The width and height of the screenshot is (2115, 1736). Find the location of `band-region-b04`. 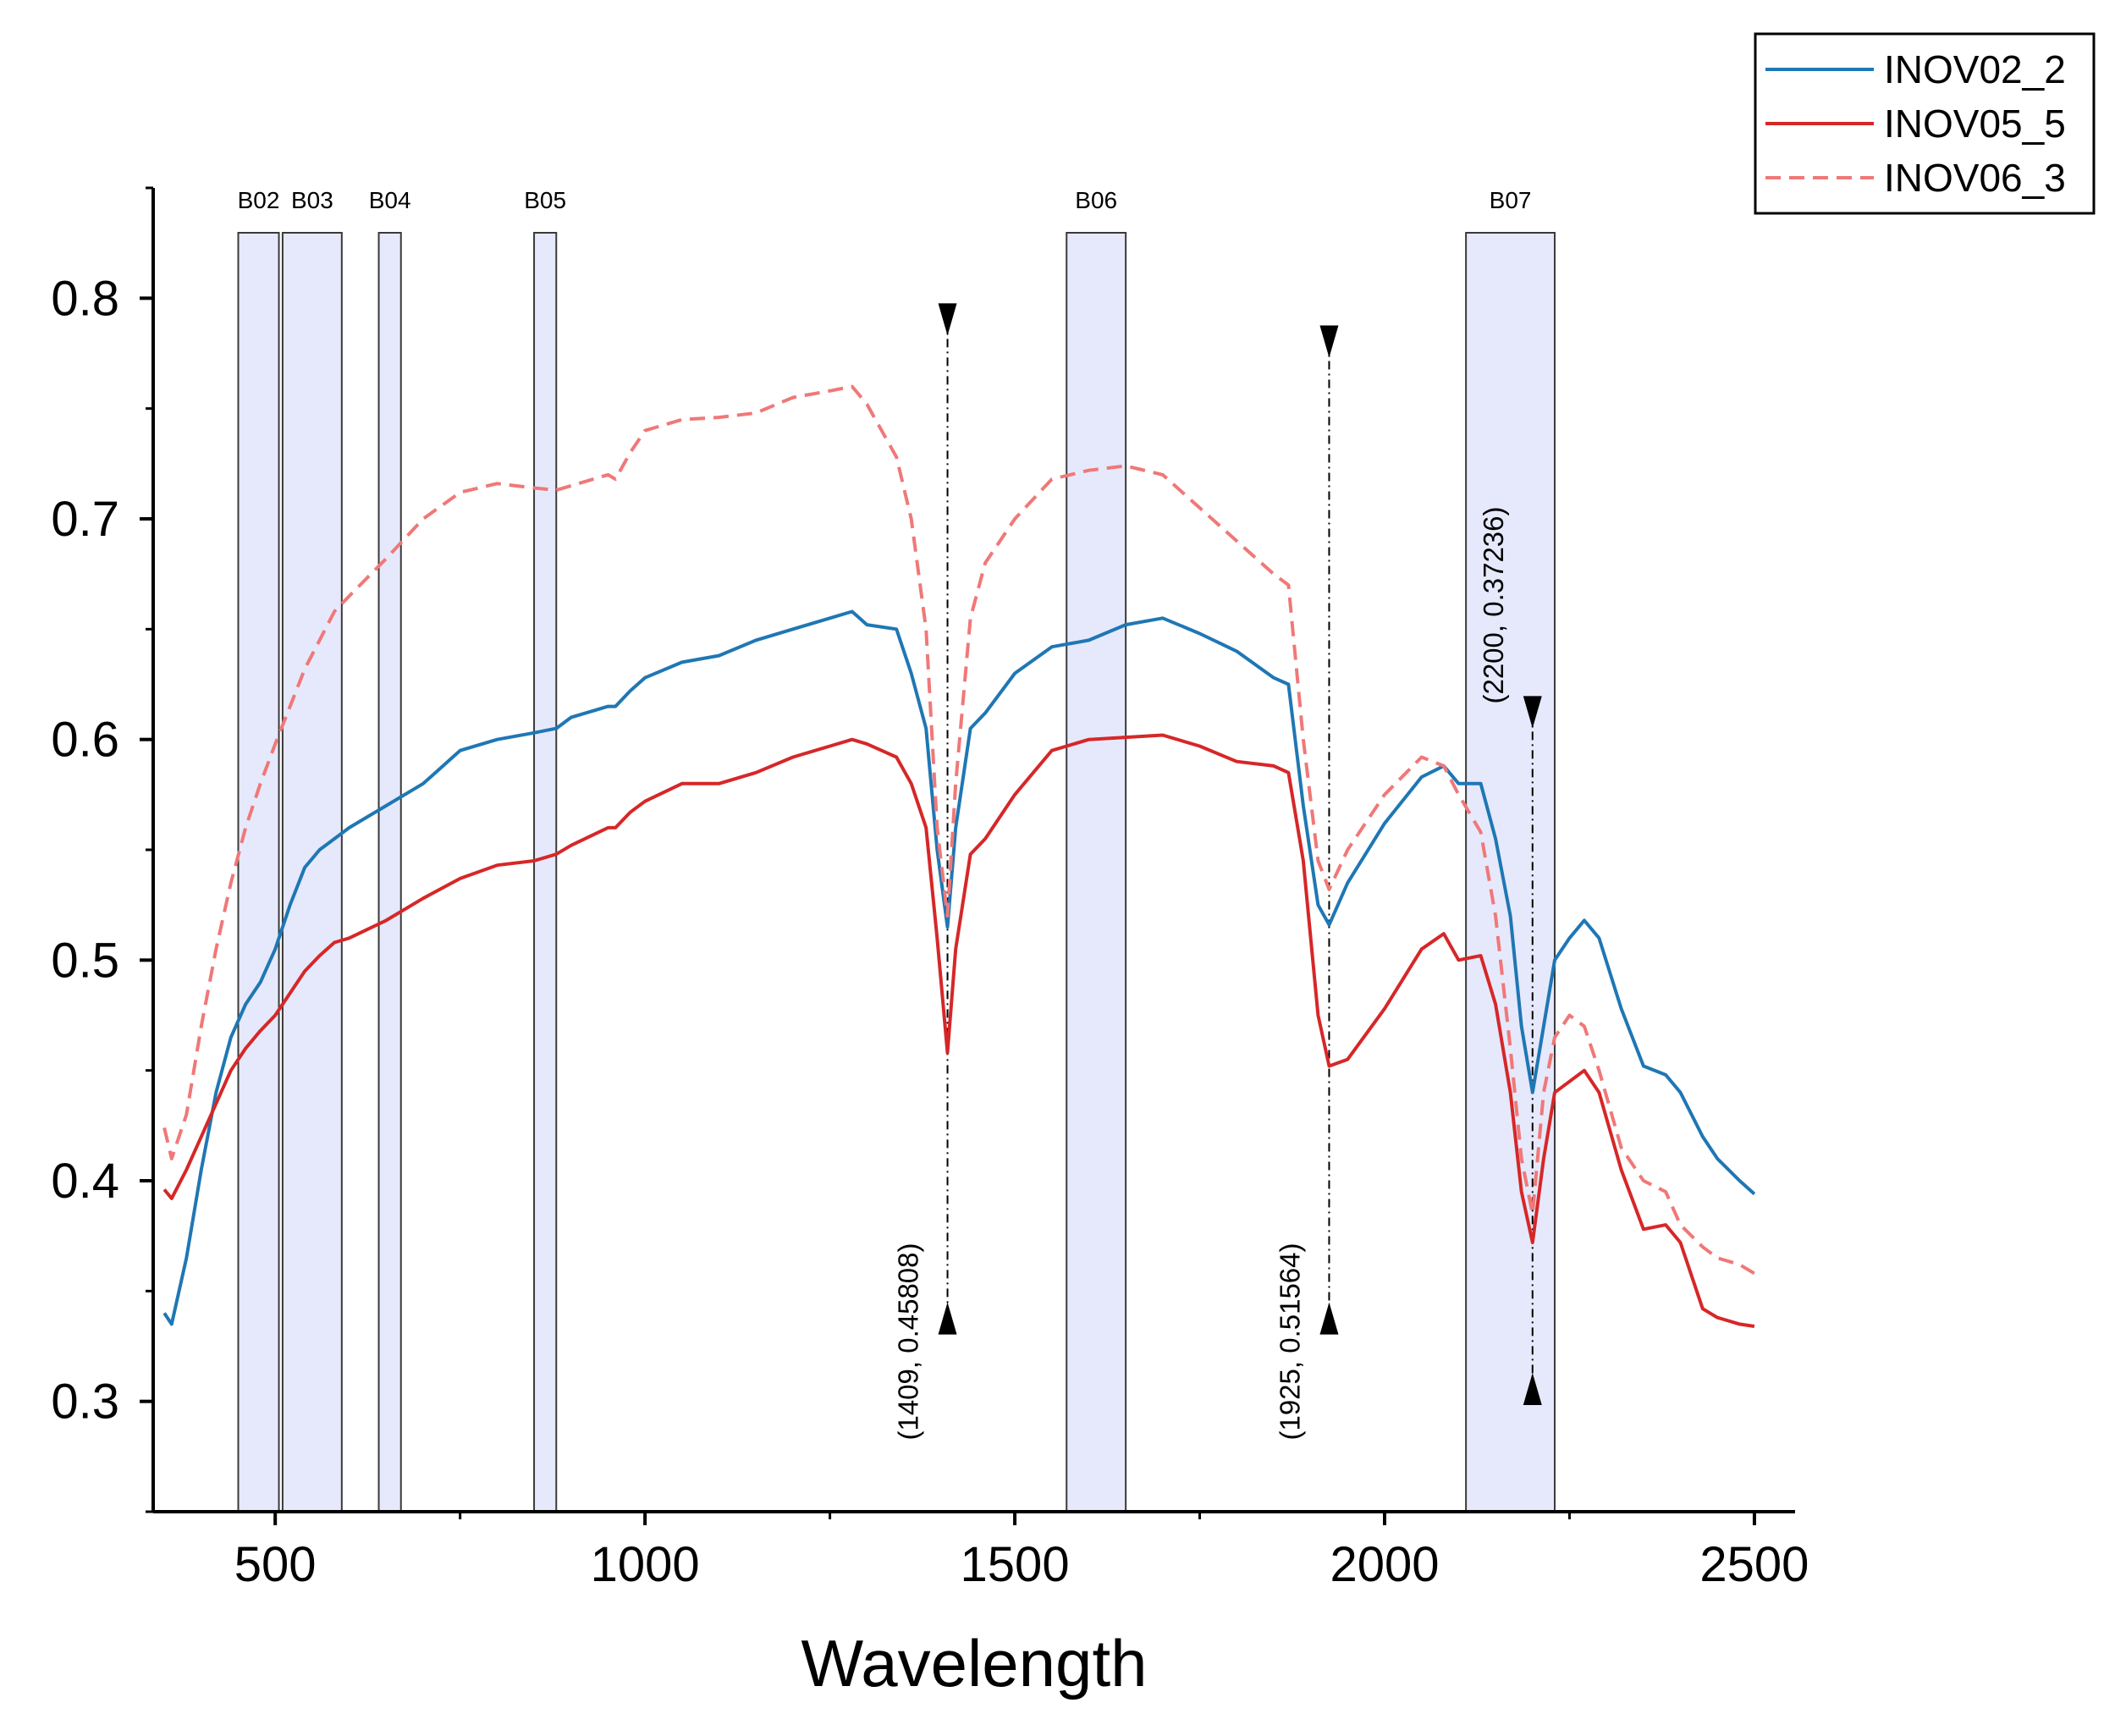

band-region-b04 is located at coordinates (389, 872).